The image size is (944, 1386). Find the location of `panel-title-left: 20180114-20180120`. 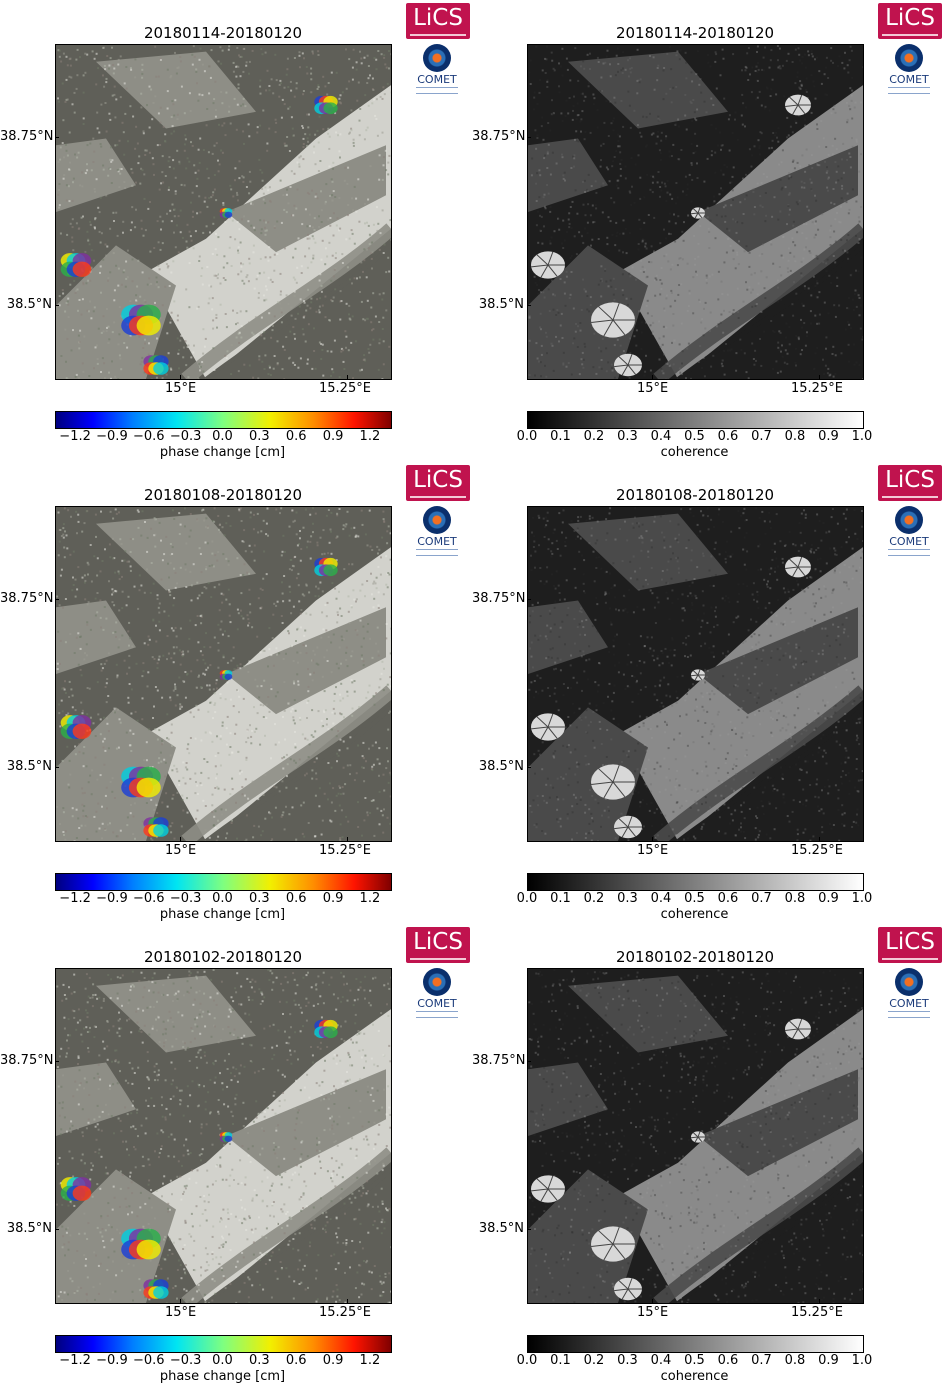

panel-title-left: 20180114-20180120 is located at coordinates (223, 33).